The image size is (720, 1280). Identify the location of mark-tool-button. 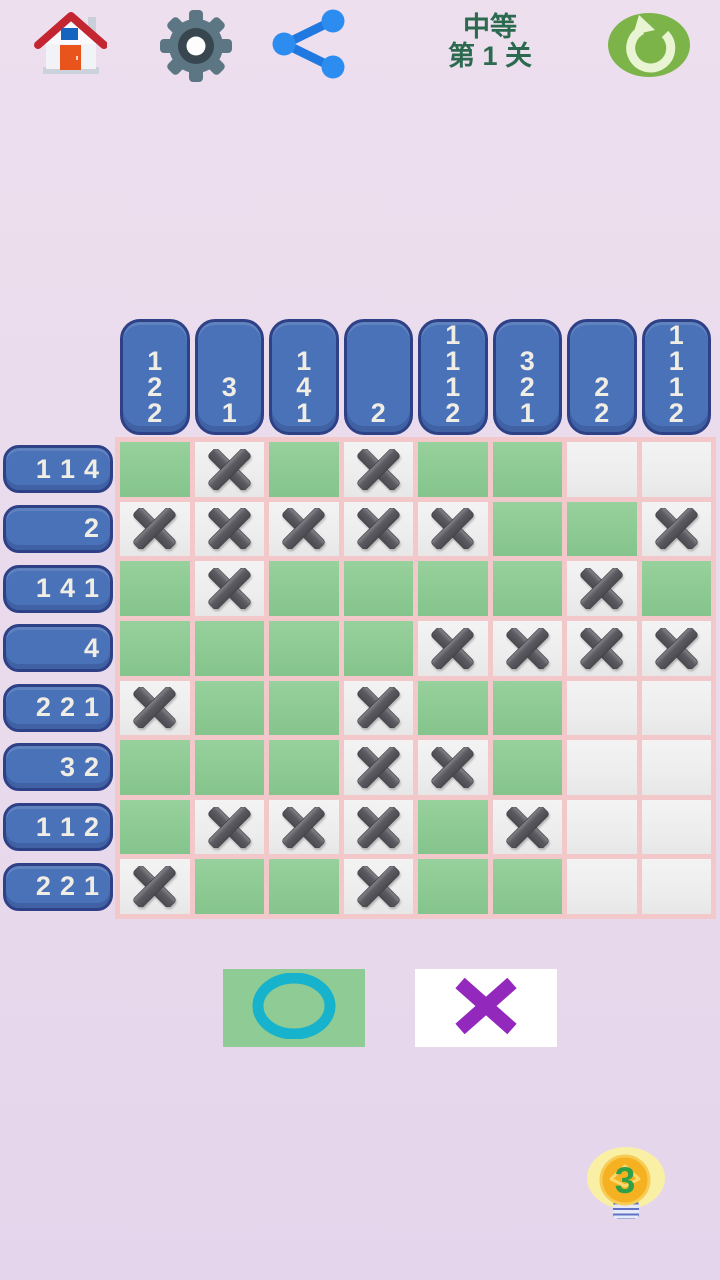
(486, 1008).